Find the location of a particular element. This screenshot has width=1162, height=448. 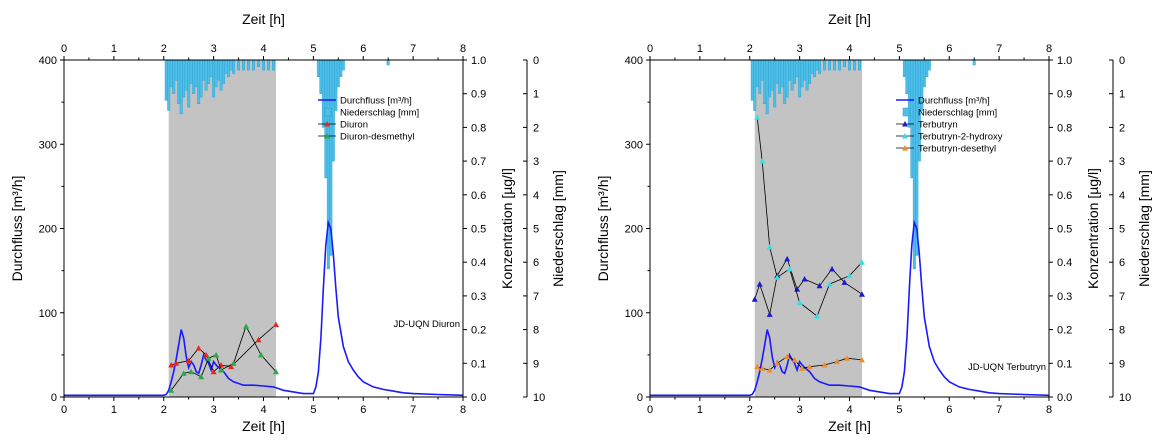

sampling-interval-shade is located at coordinates (808, 228).